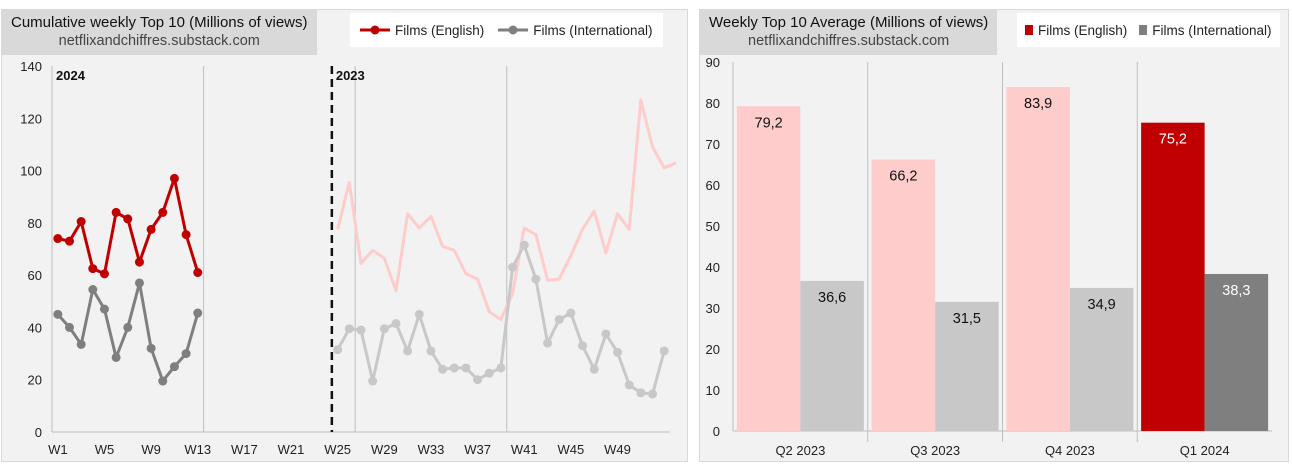  Describe the element at coordinates (244, 449) in the screenshot. I see `x-tick-label: W17` at that location.